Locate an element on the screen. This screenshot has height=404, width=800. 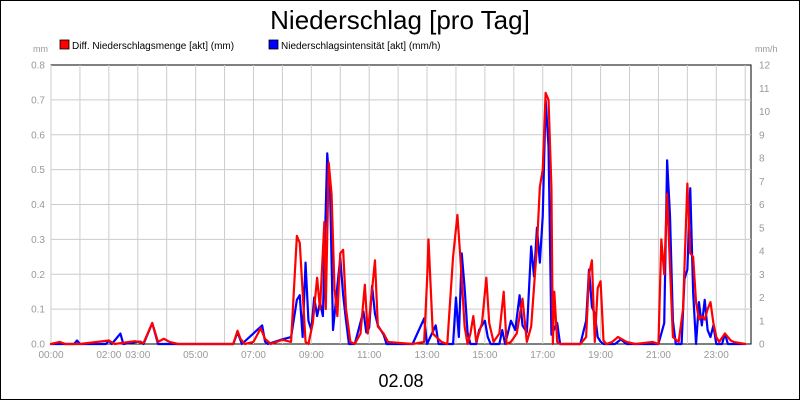
y-right-tick-label: 3 is located at coordinates (762, 275).